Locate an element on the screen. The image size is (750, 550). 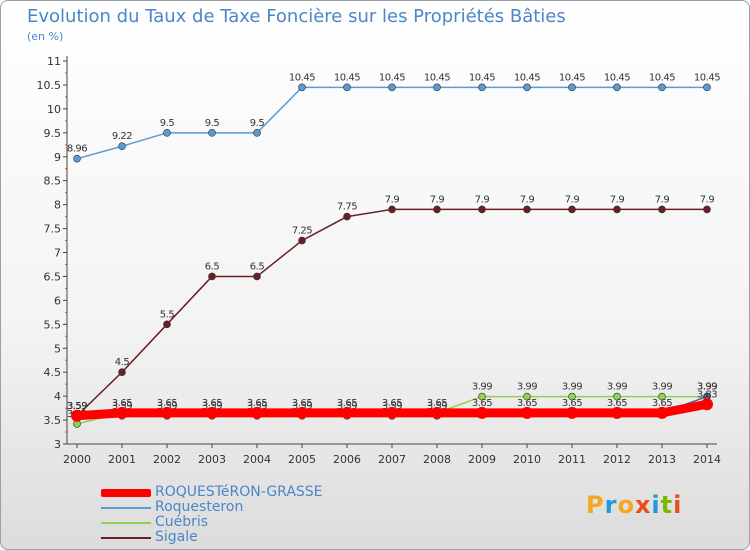
data-label: 9.22 is located at coordinates (122, 136).